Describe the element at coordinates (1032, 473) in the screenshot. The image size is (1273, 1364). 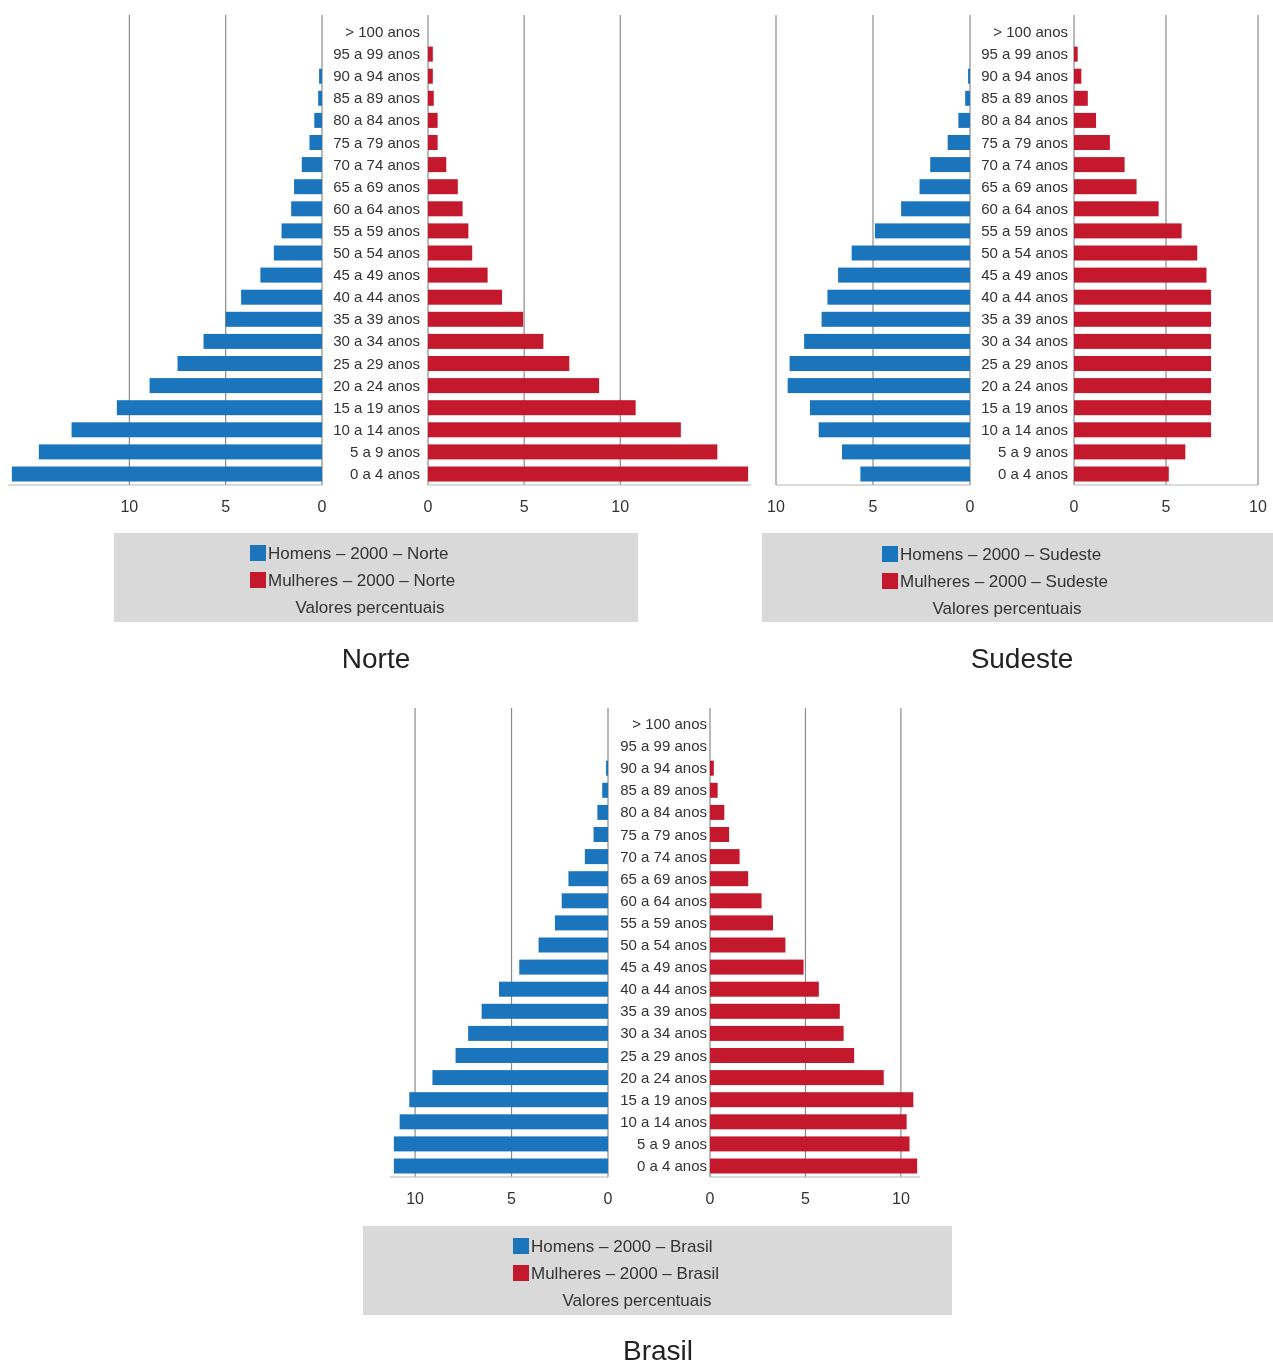
I see `y-tick-label: 0 a 4 anos` at that location.